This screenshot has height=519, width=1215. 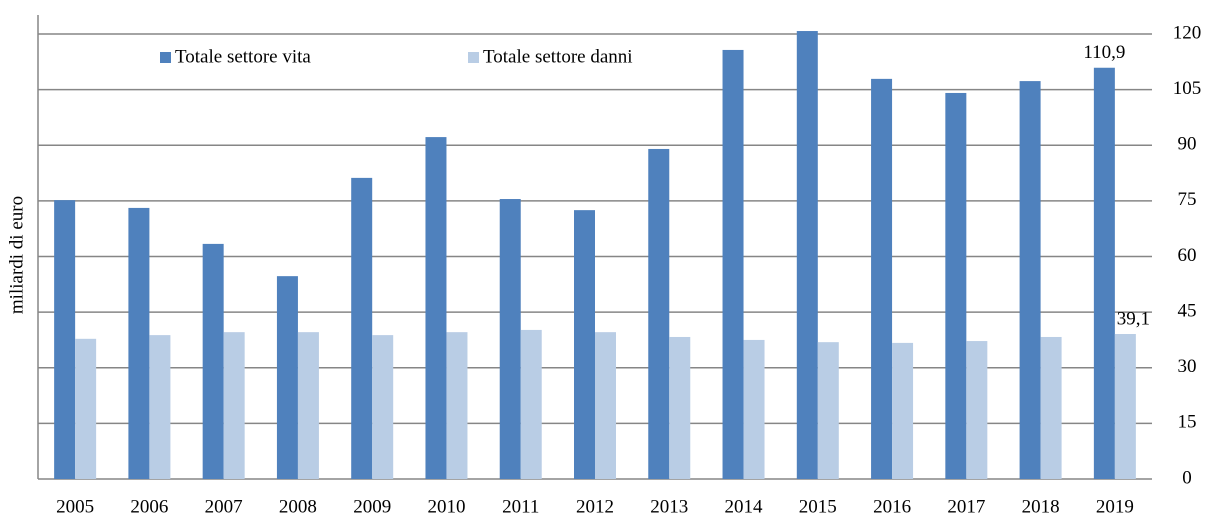 What do you see at coordinates (744, 506) in the screenshot?
I see `x-tick-label: 2014` at bounding box center [744, 506].